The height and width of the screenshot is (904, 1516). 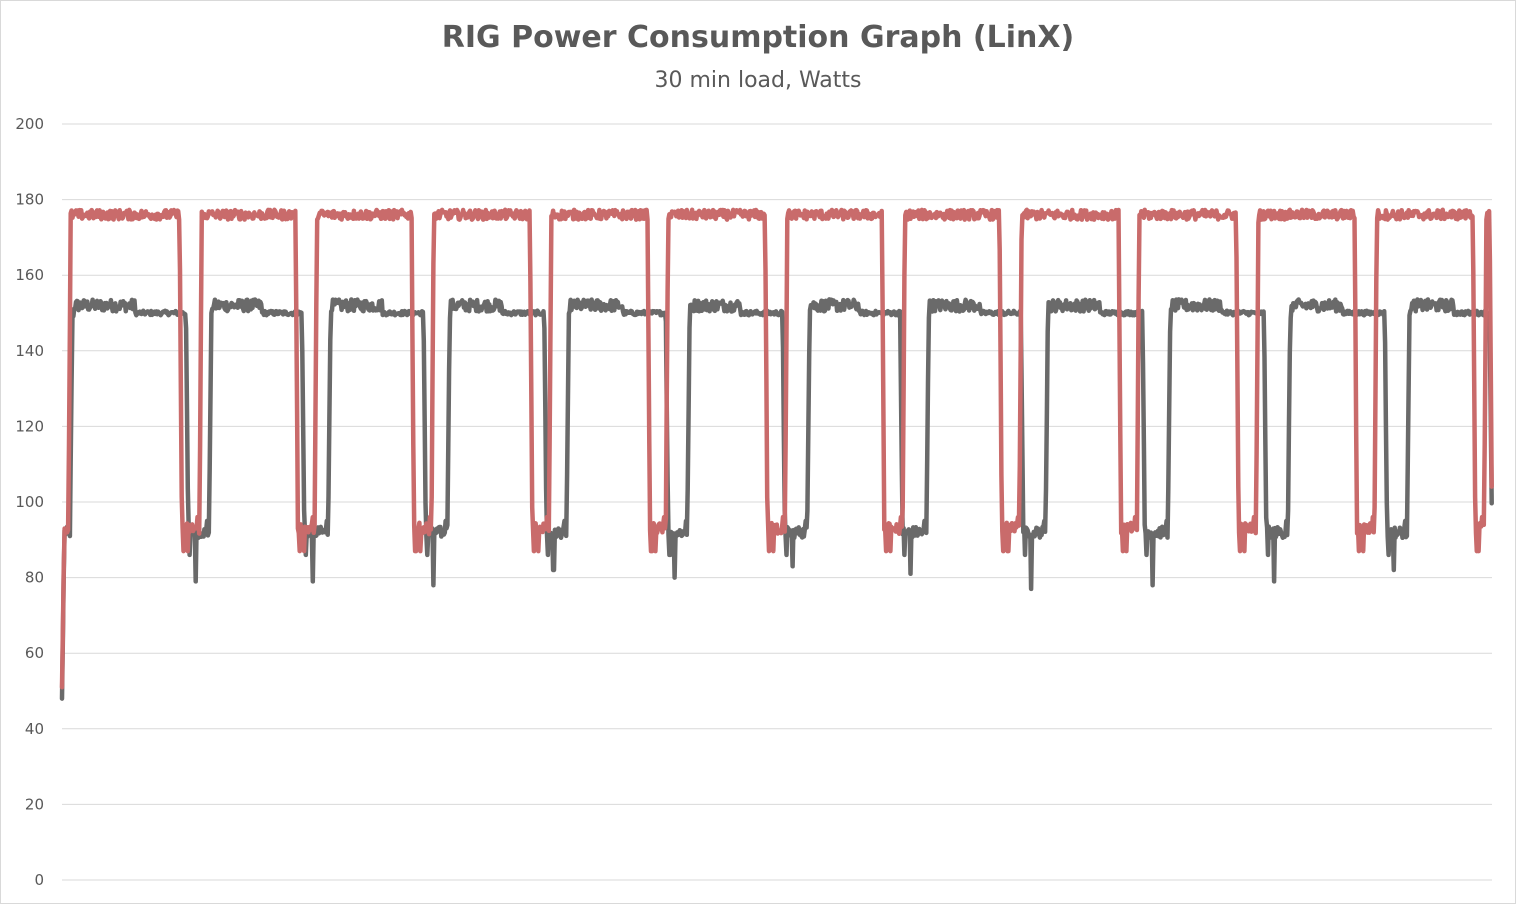 What do you see at coordinates (34, 729) in the screenshot?
I see `y-tick-label: 40` at bounding box center [34, 729].